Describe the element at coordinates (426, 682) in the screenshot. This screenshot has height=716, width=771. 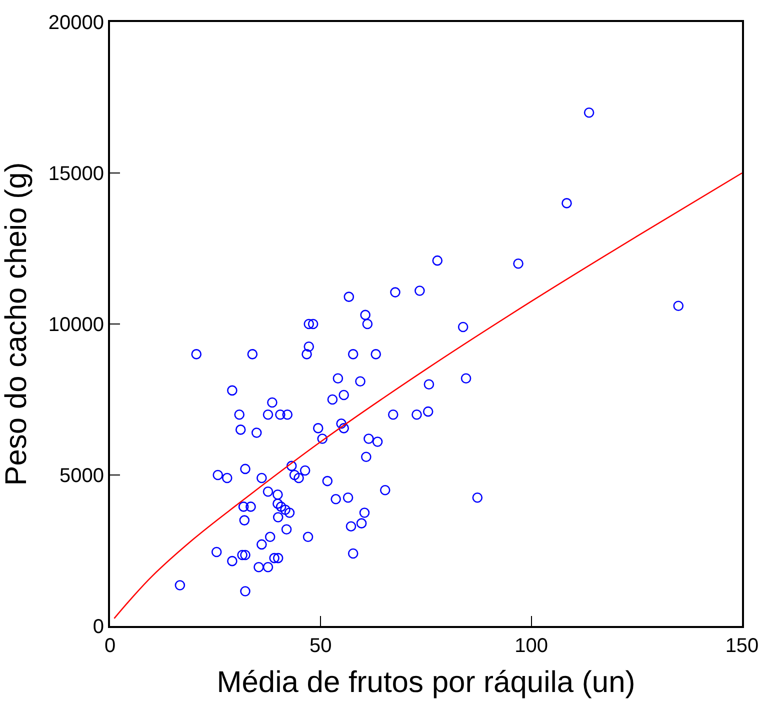
I see `x-axis-title: Média de frutos por ráquila (un)` at that location.